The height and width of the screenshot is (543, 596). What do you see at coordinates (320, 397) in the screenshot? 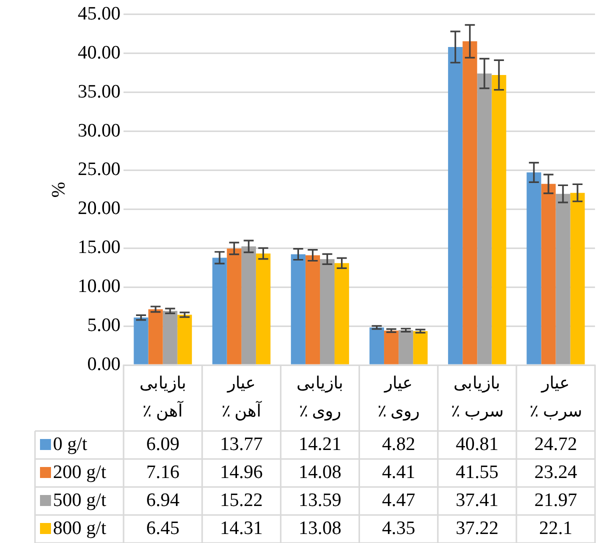
I see `x-tick-label: بازیابی روی ٪` at bounding box center [320, 397].